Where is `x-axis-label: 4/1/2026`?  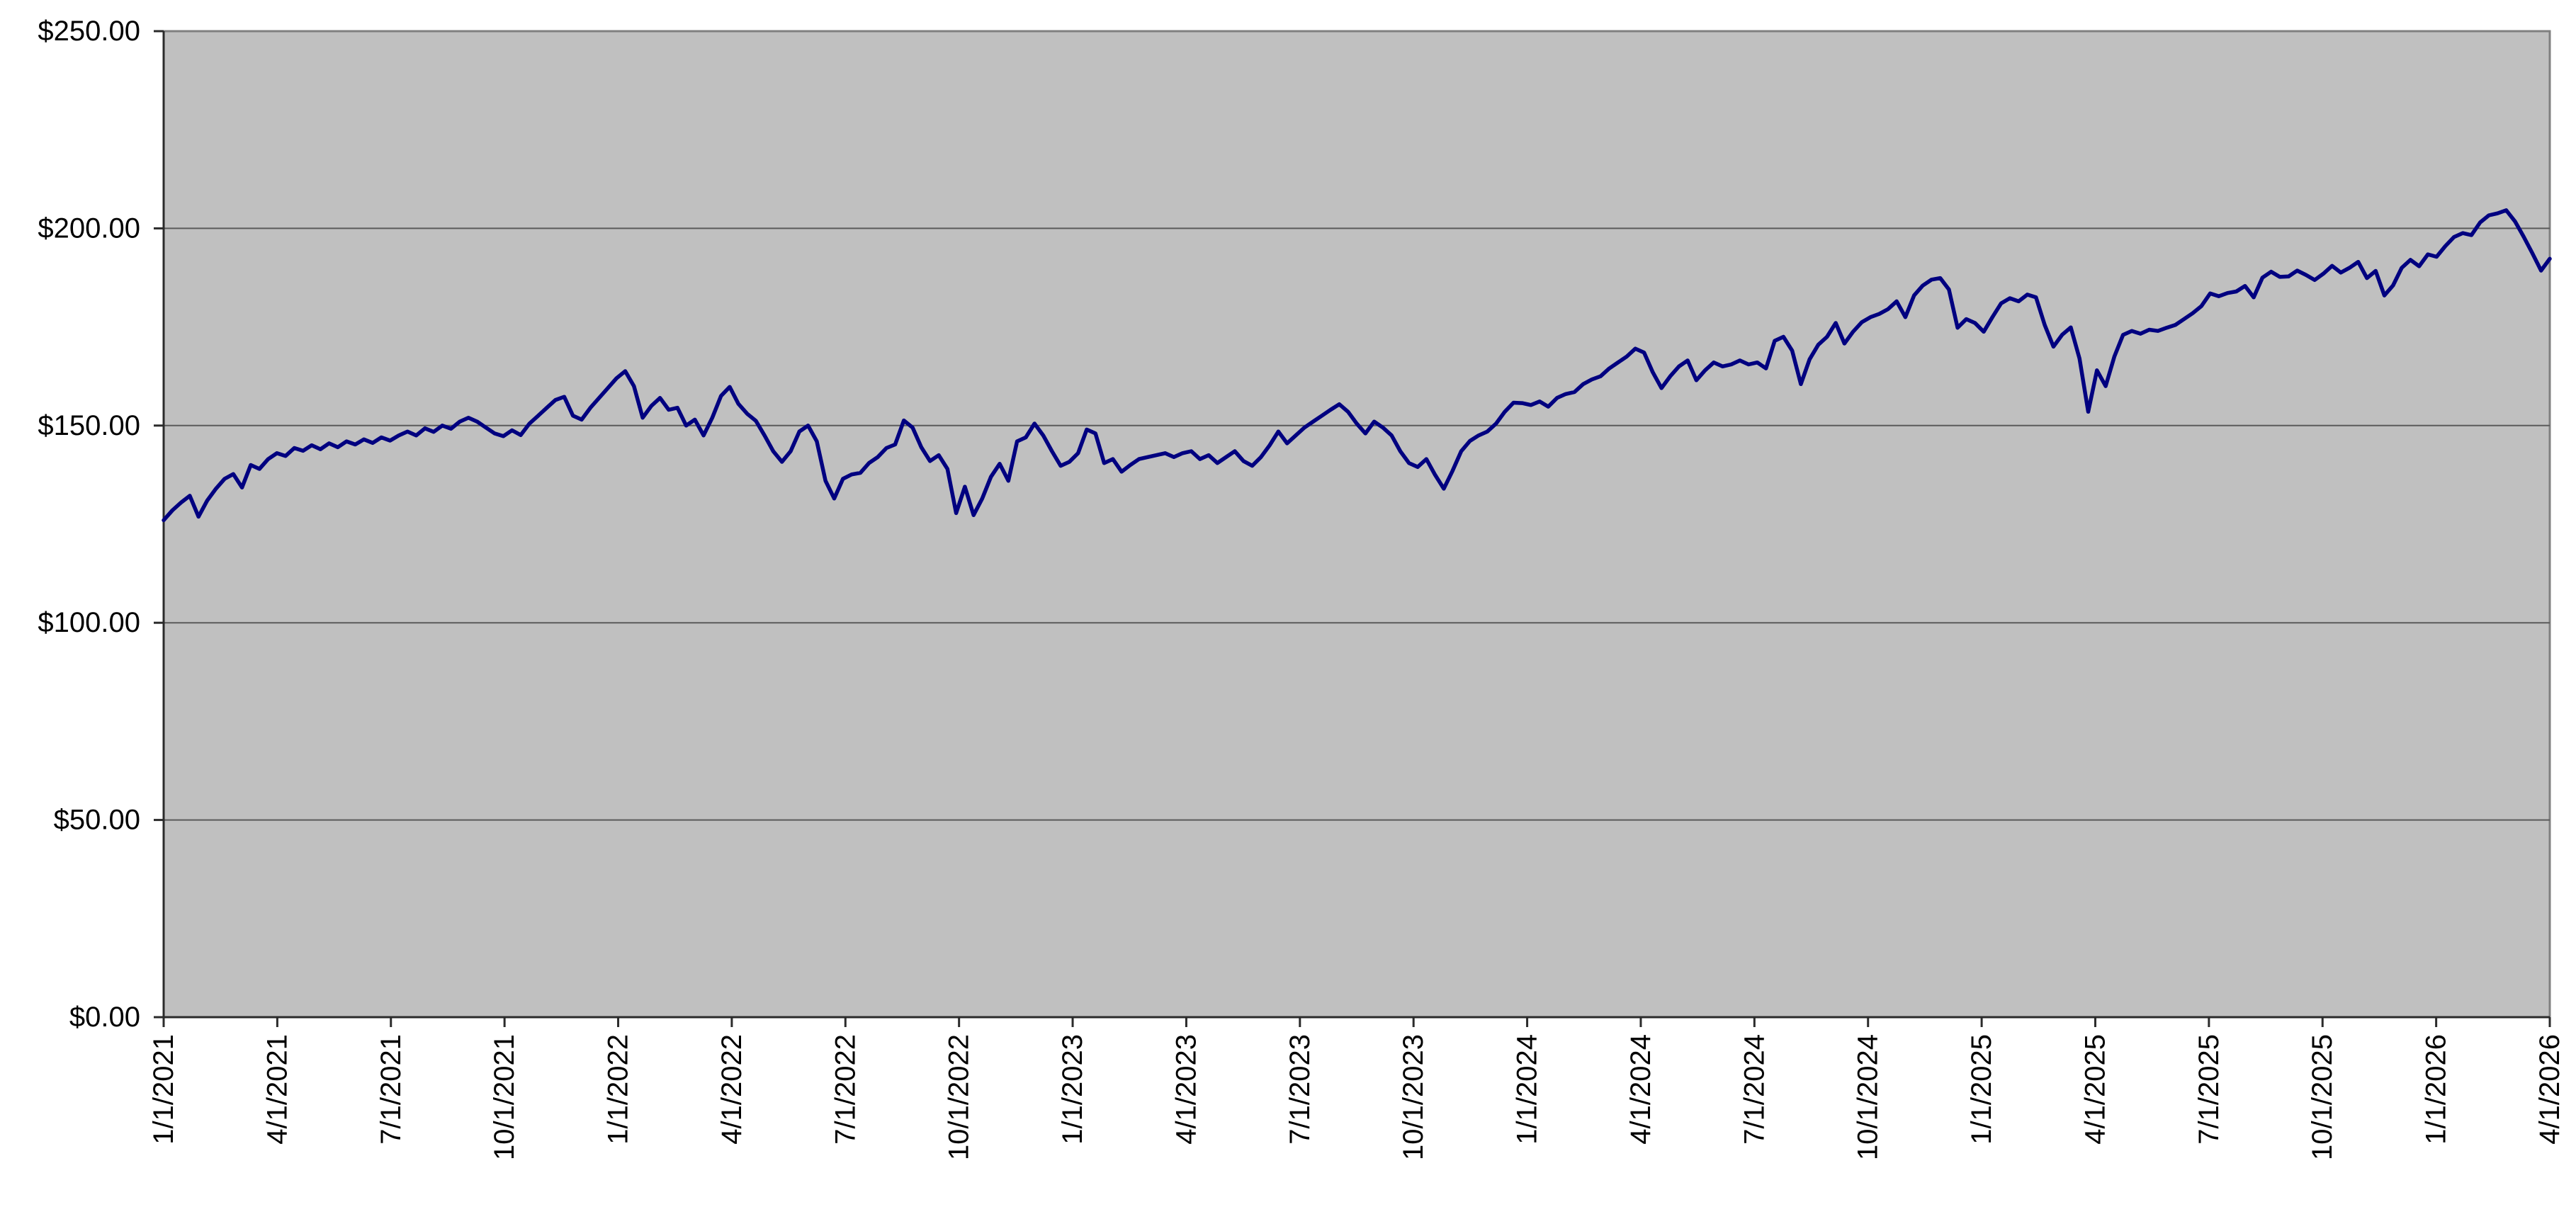
x-axis-label: 4/1/2026 is located at coordinates (2549, 1090).